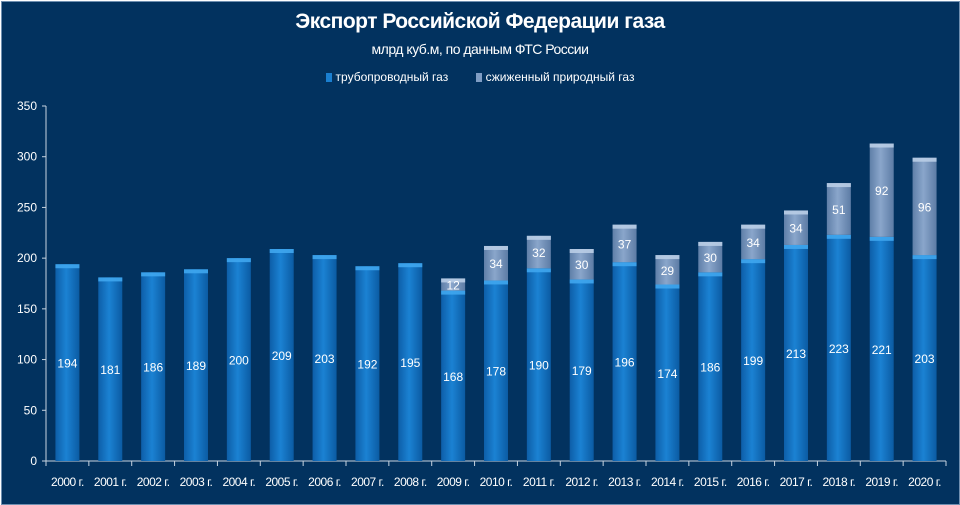 The width and height of the screenshot is (960, 505). What do you see at coordinates (33, 461) in the screenshot?
I see `y-tick-label: 0` at bounding box center [33, 461].